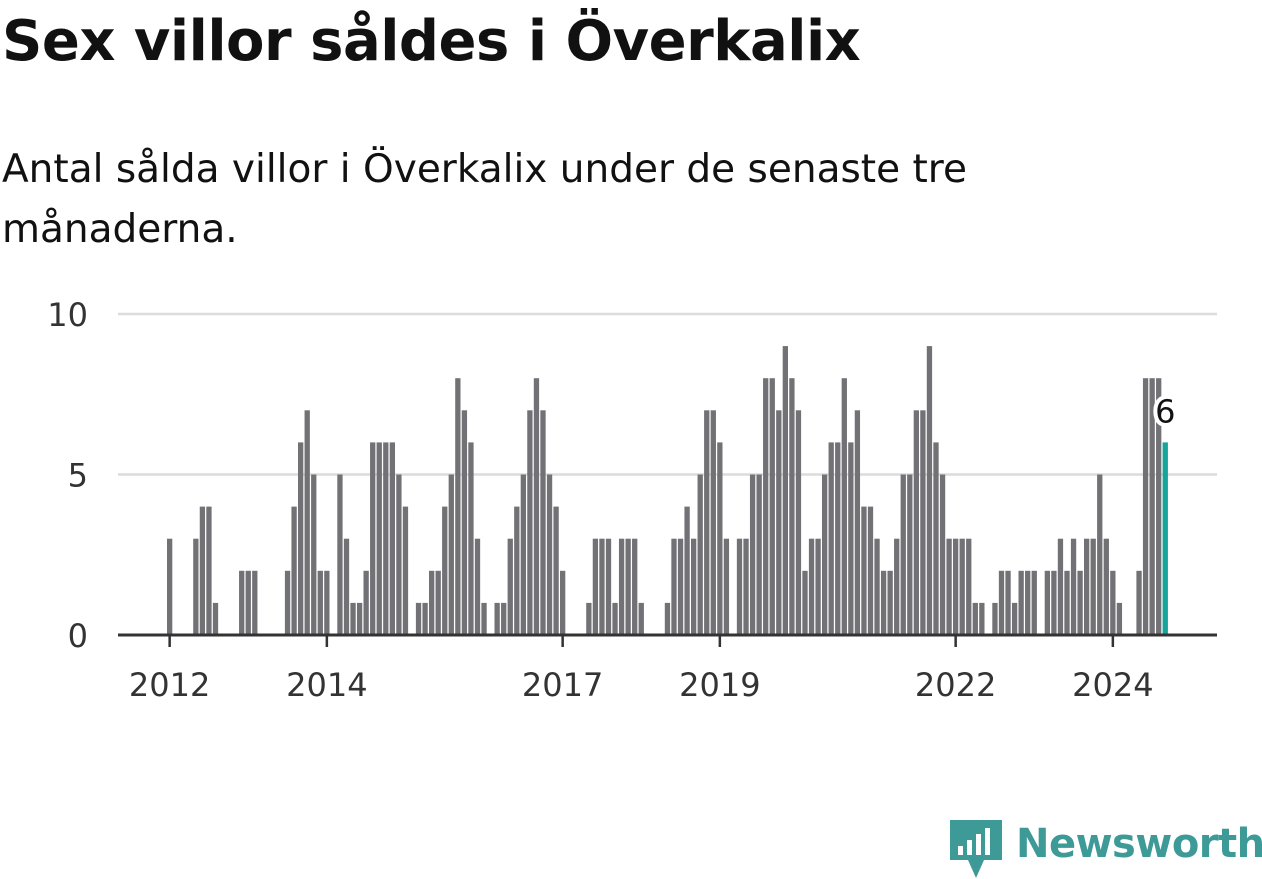 The width and height of the screenshot is (1262, 879). I want to click on x-tick-label: 2012, so click(169, 685).